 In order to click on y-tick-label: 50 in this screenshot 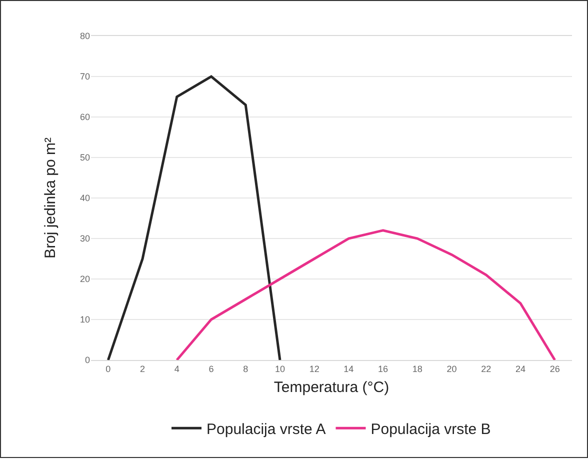, I will do `click(85, 157)`.